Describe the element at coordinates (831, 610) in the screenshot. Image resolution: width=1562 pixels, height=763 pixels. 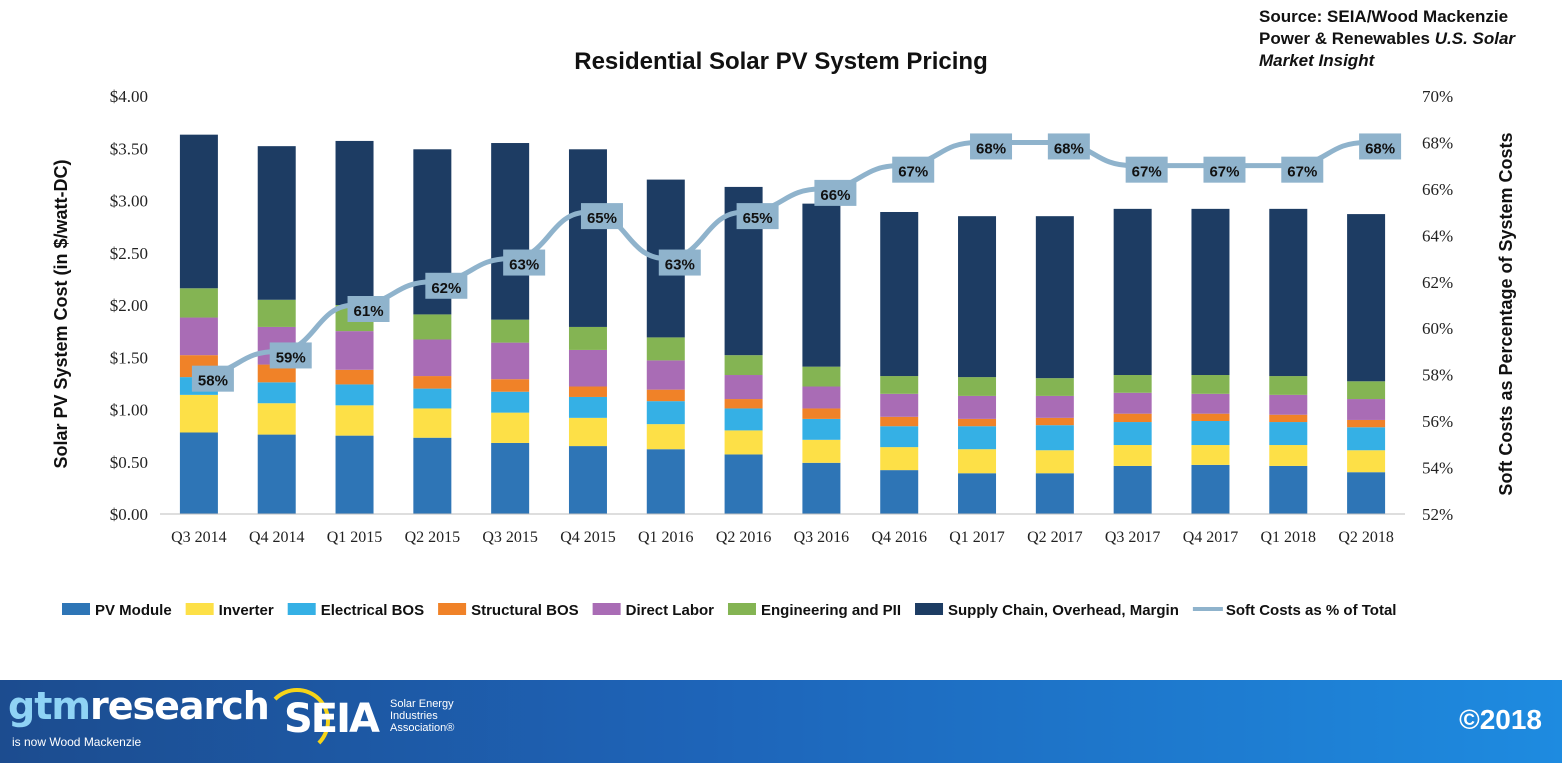
I see `legend-label: Engineering and PII` at that location.